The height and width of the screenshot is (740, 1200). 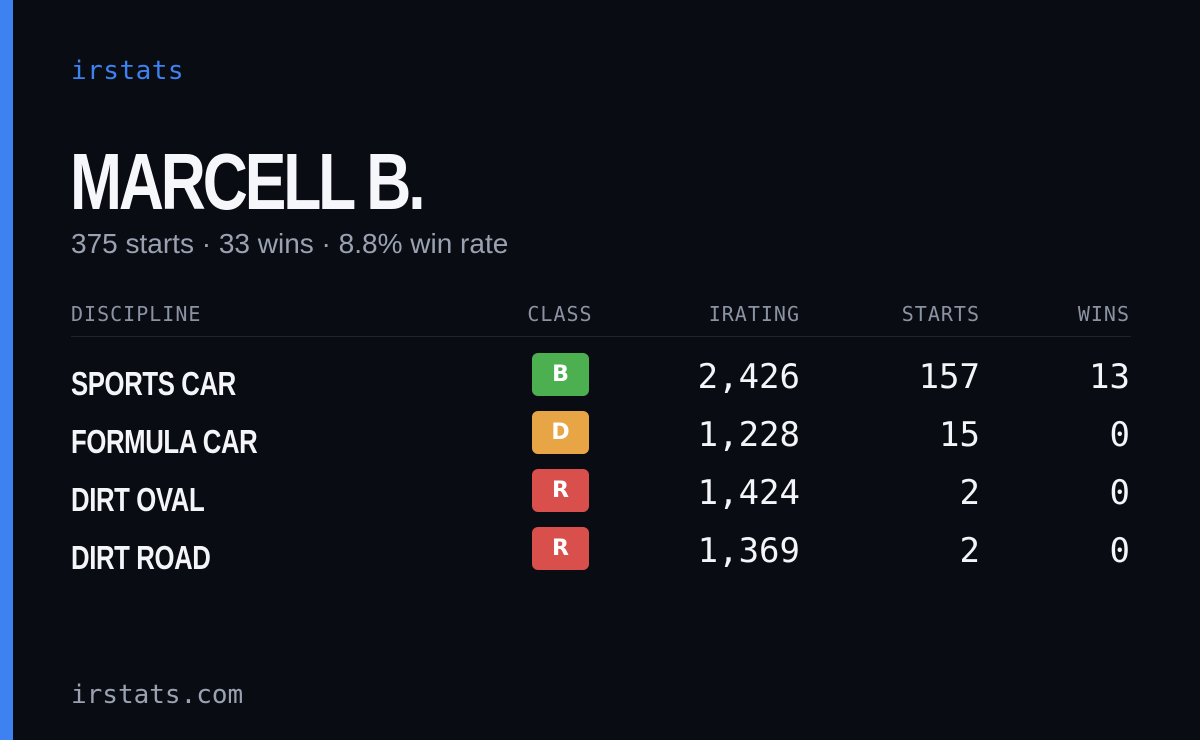 I want to click on table-row: FORMULA CAR D 1,228 15 0, so click(x=601, y=440).